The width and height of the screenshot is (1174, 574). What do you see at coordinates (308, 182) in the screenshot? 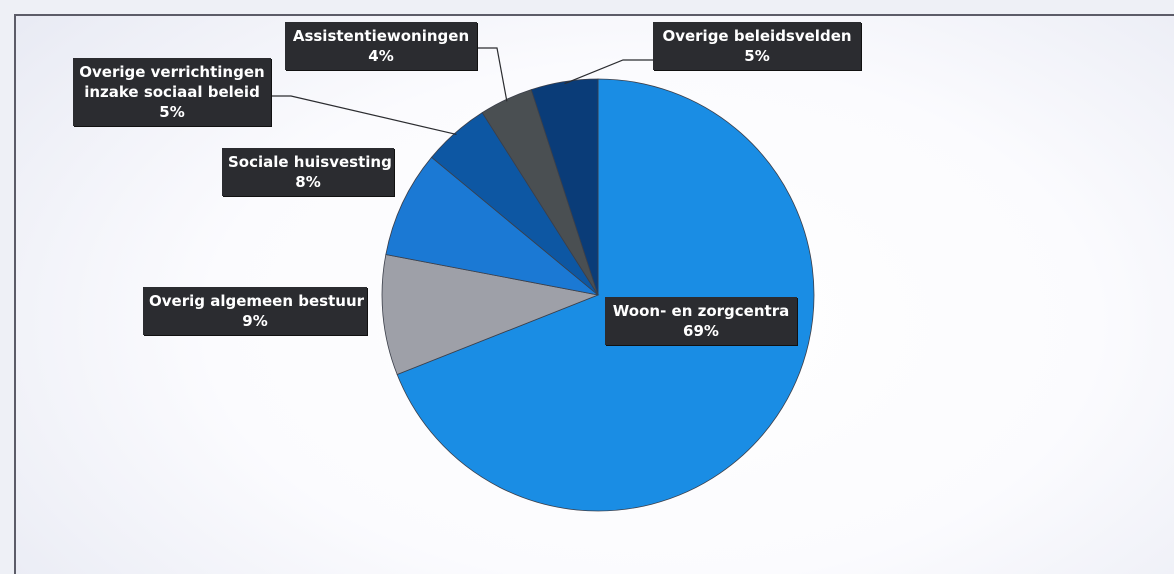
I see `label-value: 8%` at bounding box center [308, 182].